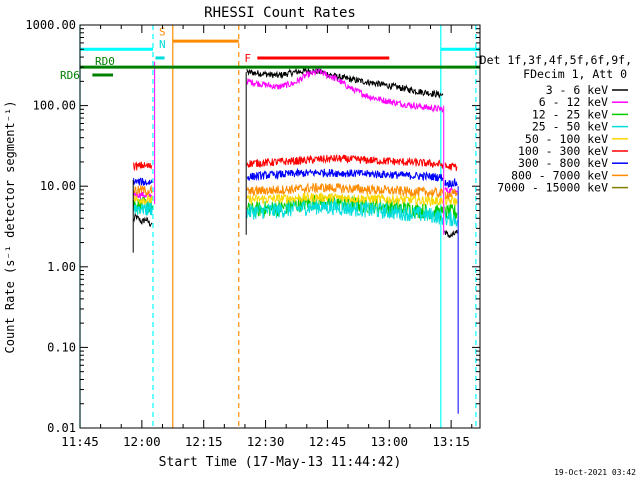  What do you see at coordinates (556, 60) in the screenshot?
I see `legend-header-line-1: Det 1f,3f,4f,5f,6f,9f,` at bounding box center [556, 60].